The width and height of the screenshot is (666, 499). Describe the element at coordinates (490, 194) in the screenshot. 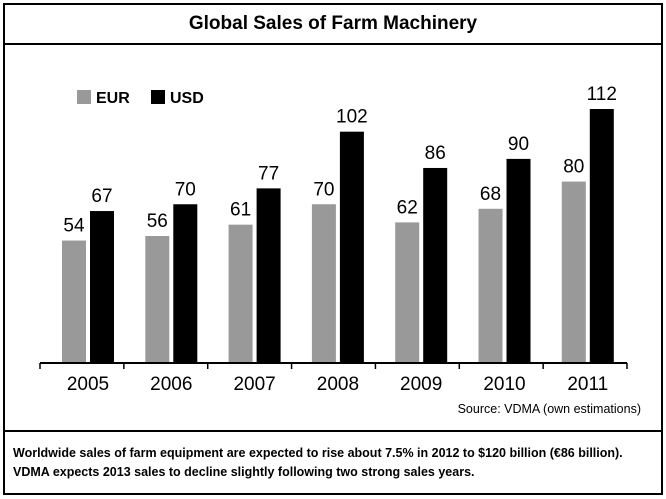

I see `value-label-eur-2010: 68` at that location.